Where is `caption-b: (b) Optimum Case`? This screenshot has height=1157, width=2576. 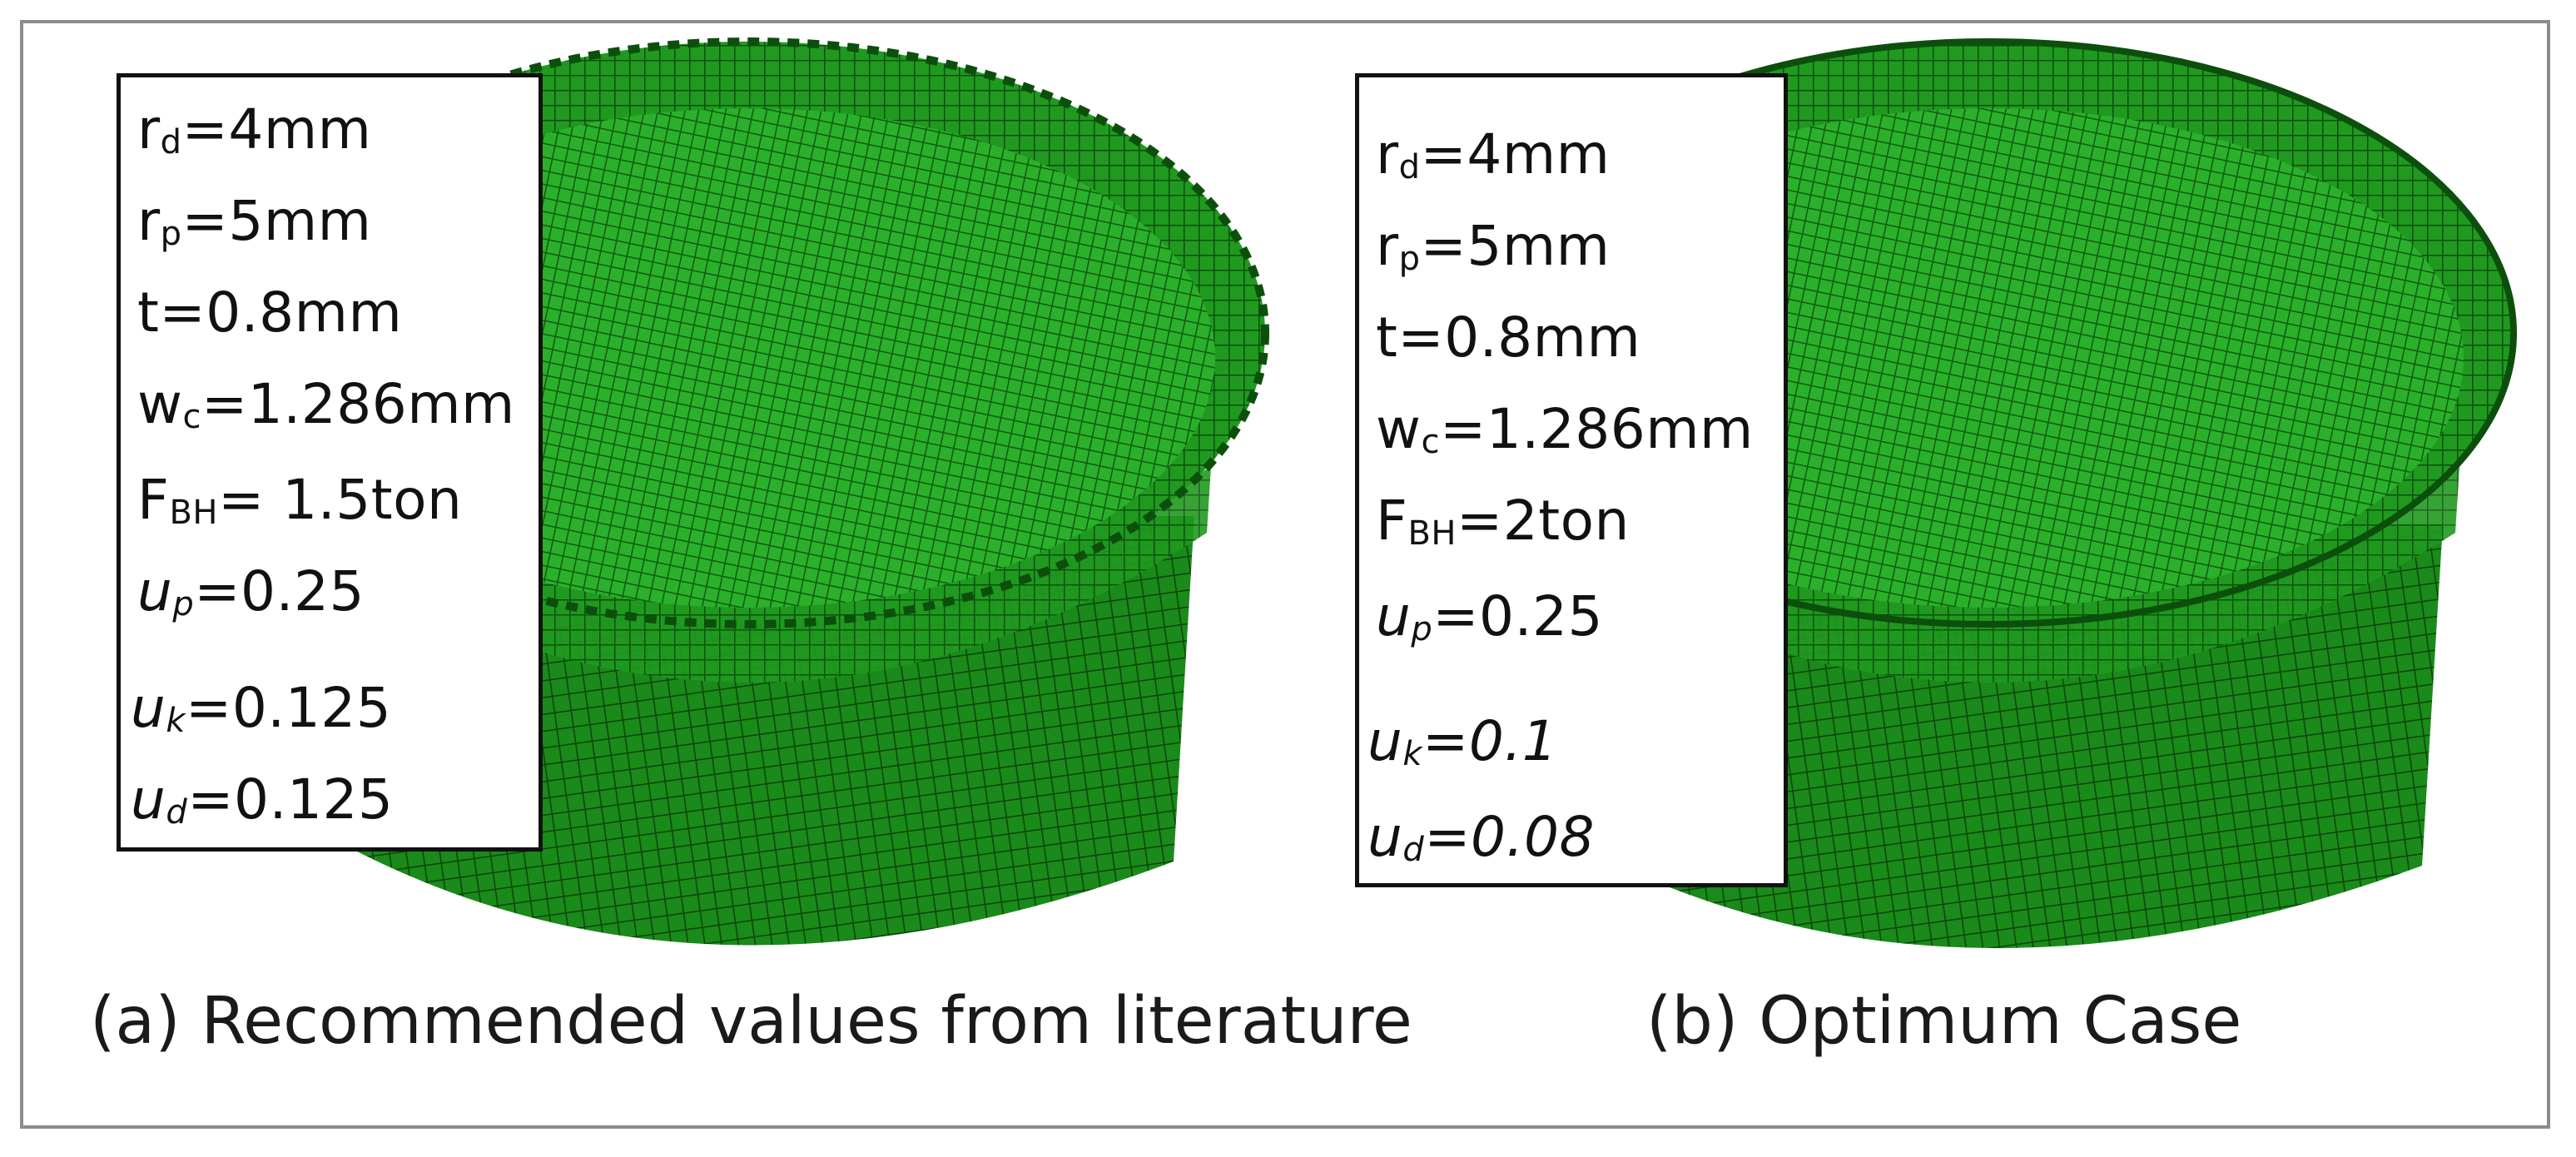
caption-b: (b) Optimum Case is located at coordinates (1944, 1021).